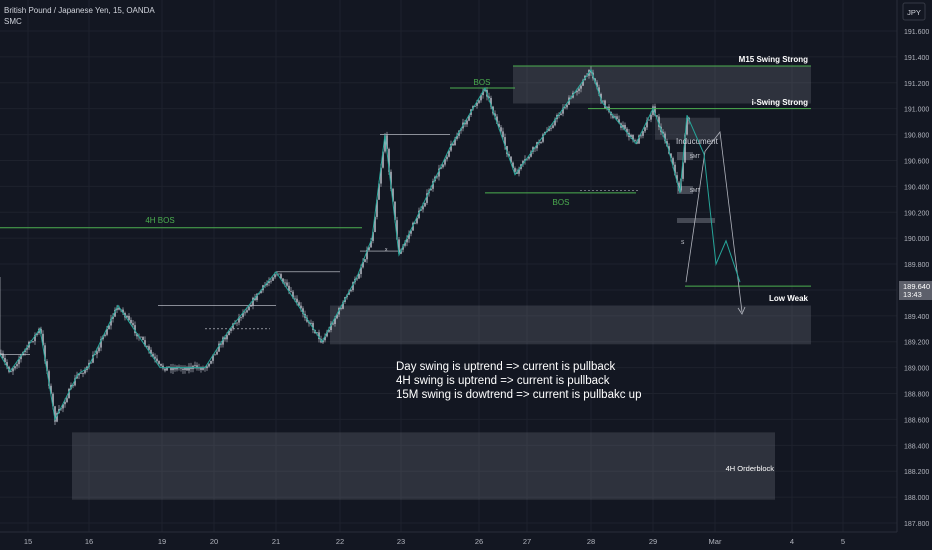 The height and width of the screenshot is (550, 932). I want to click on x-tick-label: 16, so click(89, 541).